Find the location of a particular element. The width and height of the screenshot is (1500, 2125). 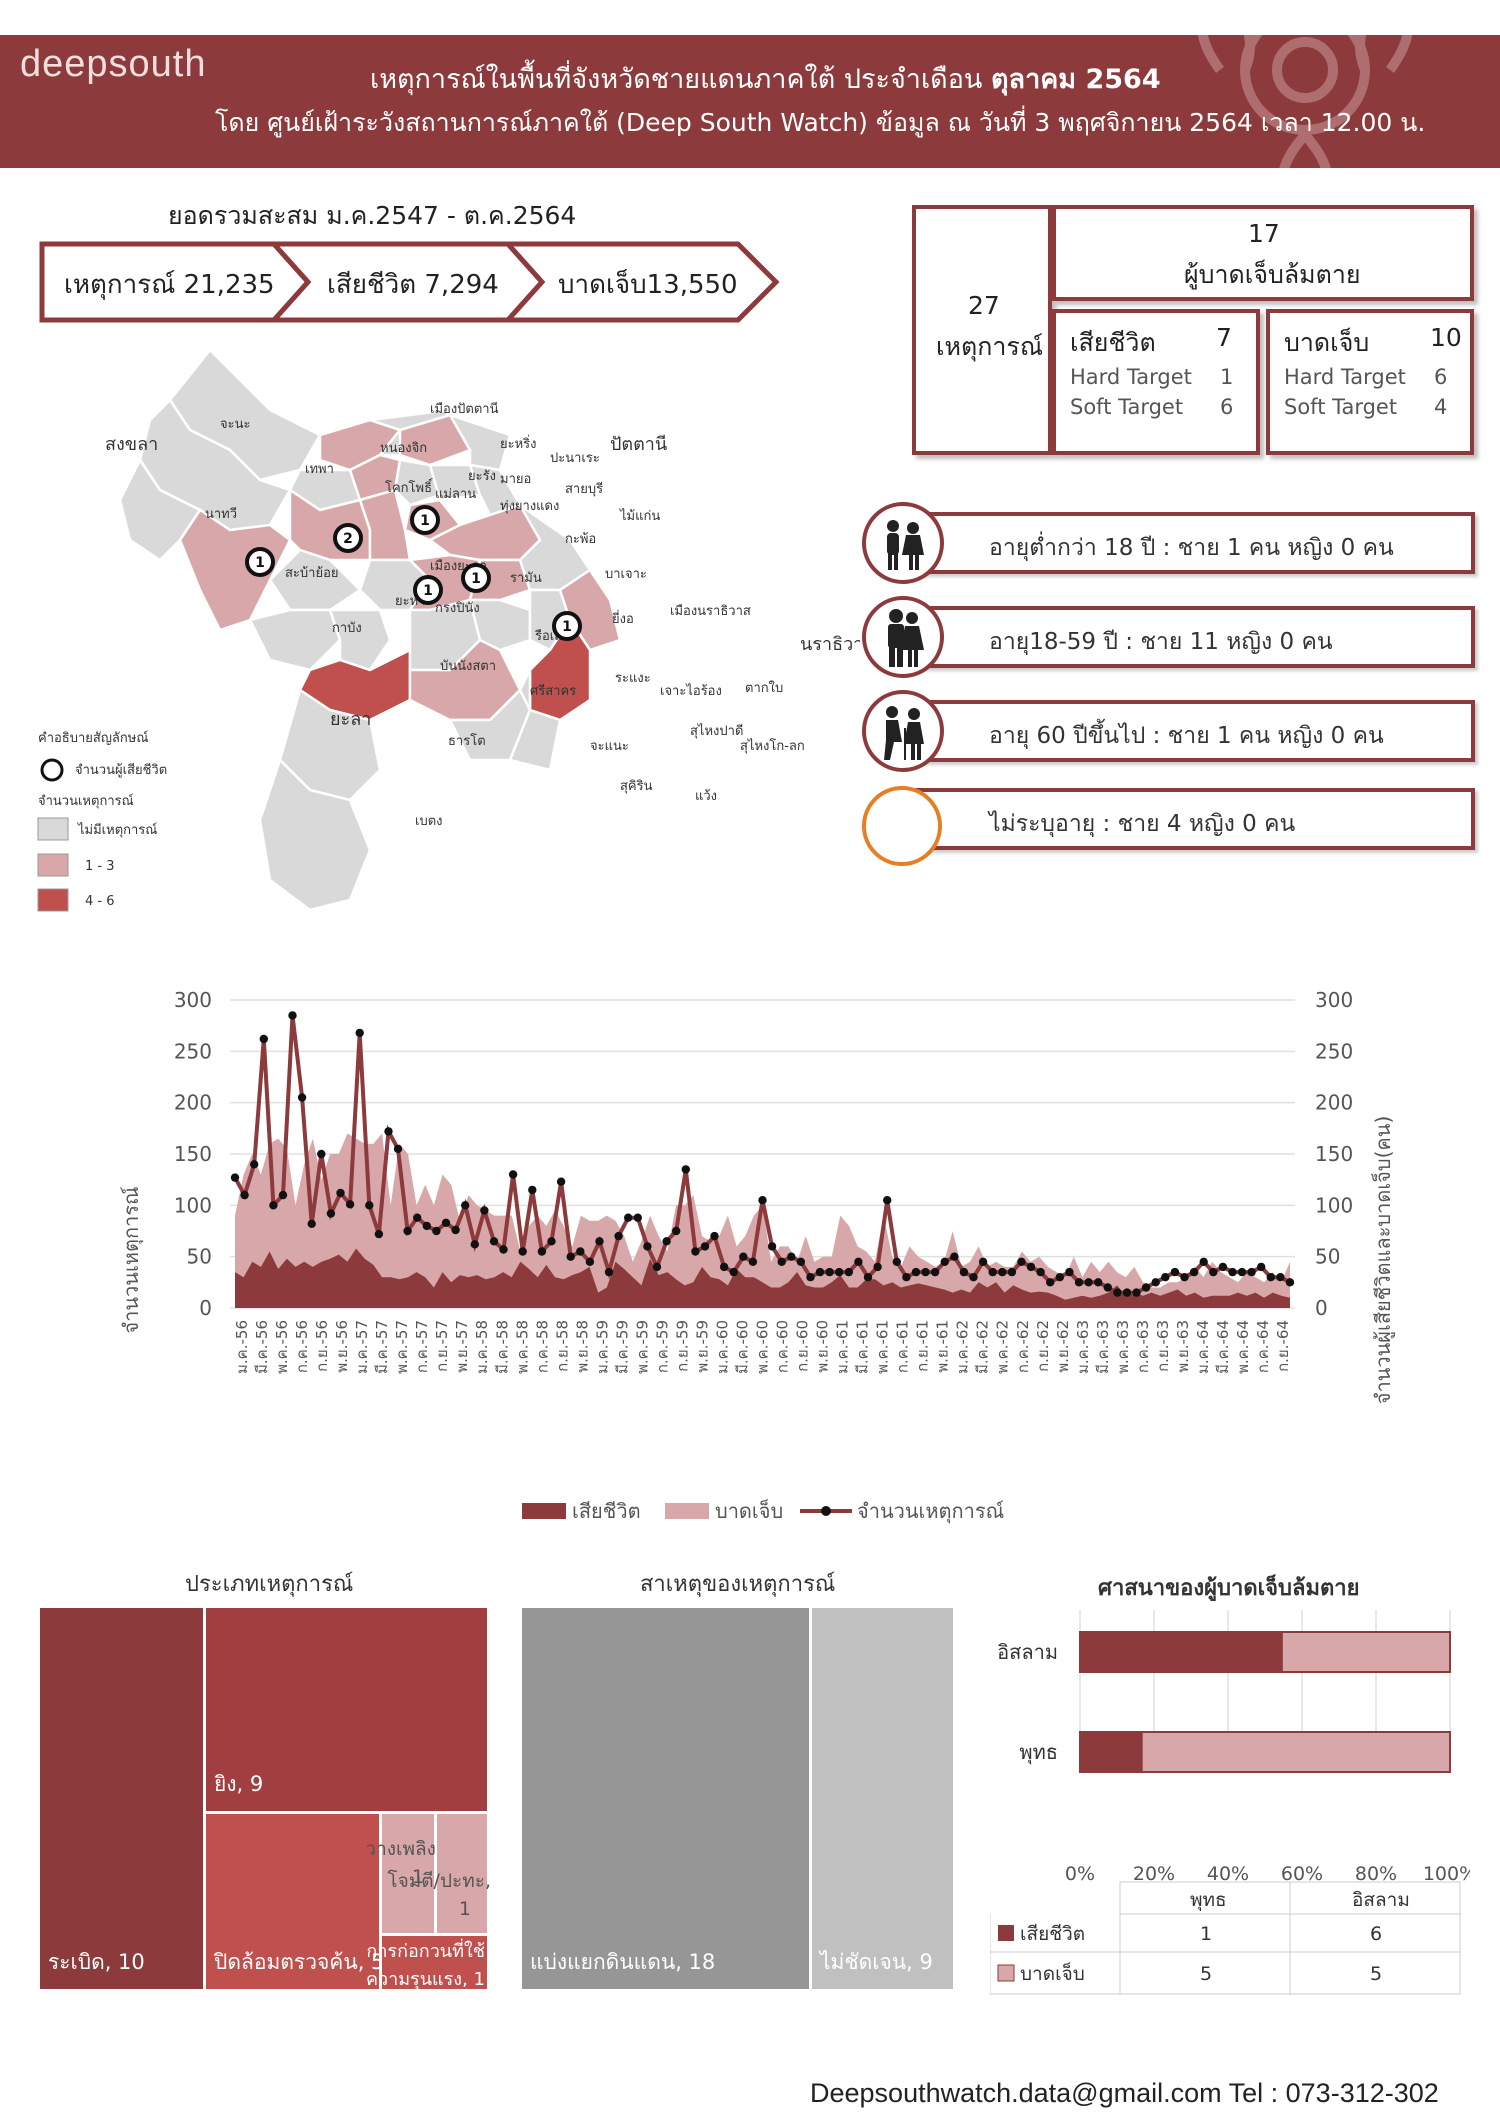

age-unknown-text: ไม่ระบุอายุ : ชาย 4 หญิง 0 คน is located at coordinates (1142, 824).